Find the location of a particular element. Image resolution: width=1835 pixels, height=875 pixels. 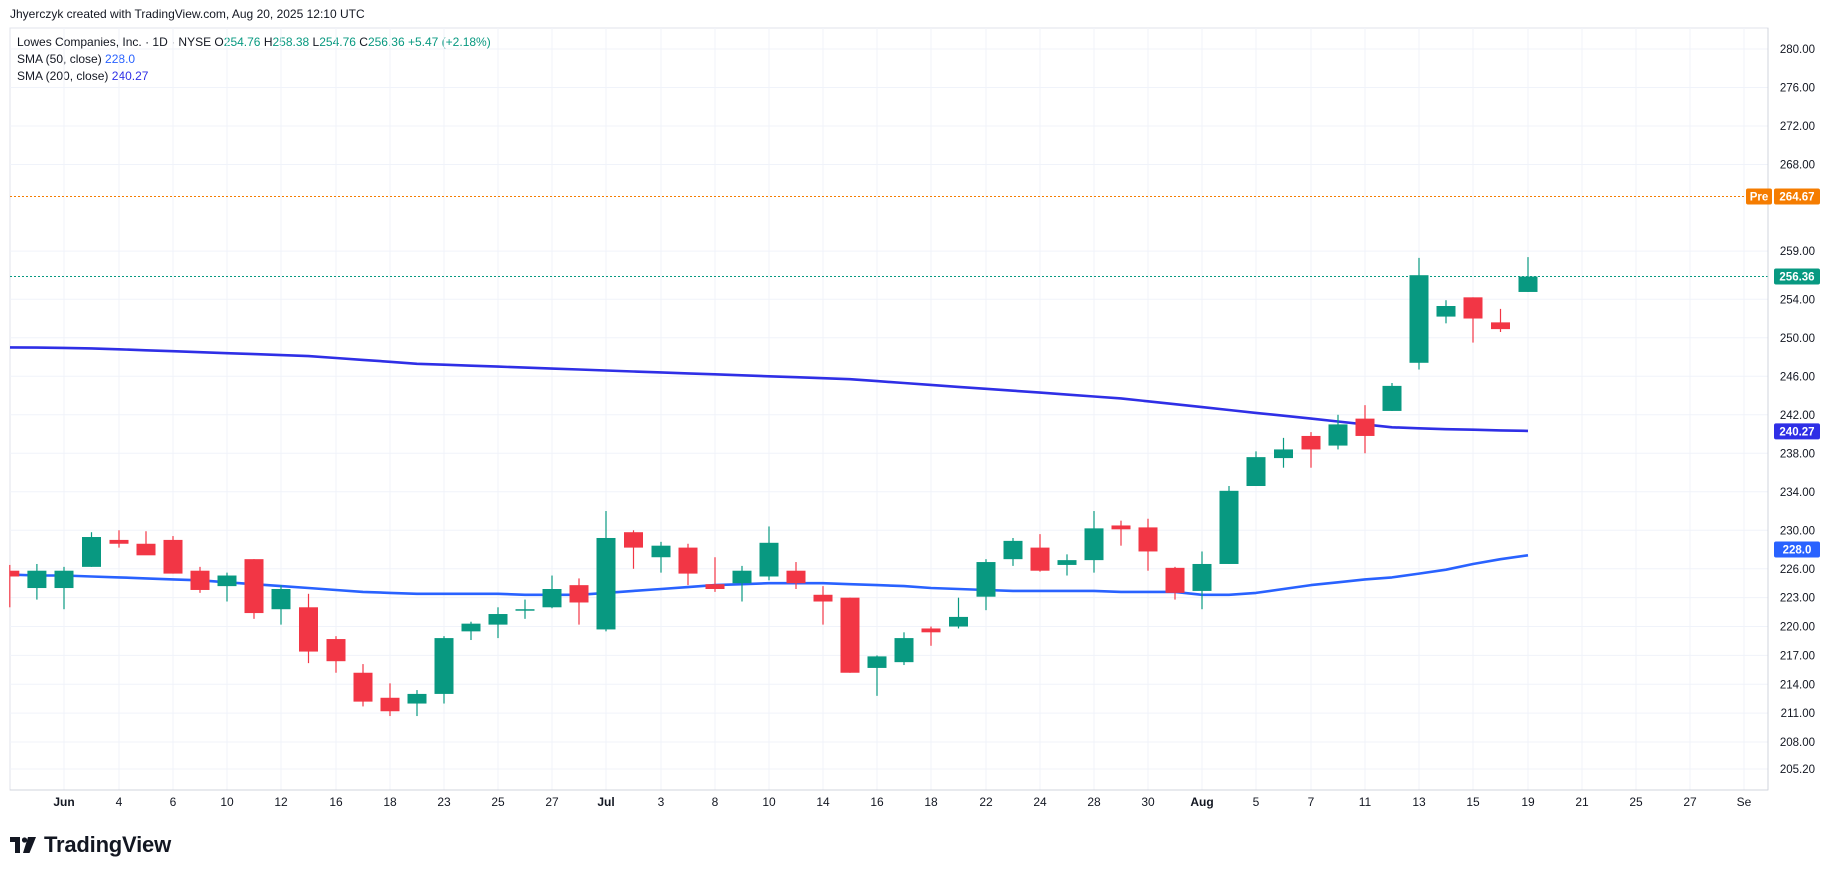

tradingview-logo-text: TradingView is located at coordinates (107, 844).